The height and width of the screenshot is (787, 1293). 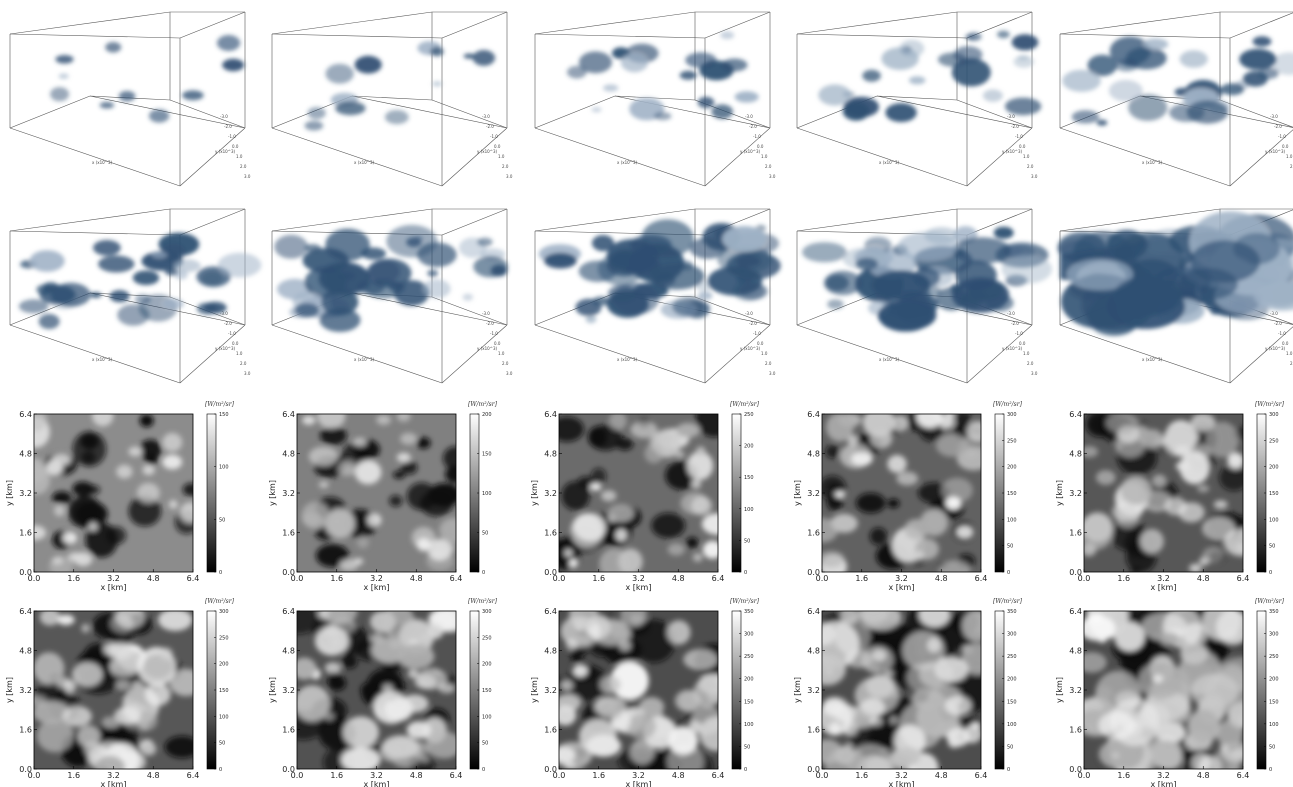 I want to click on x-tick-label: 4.8, so click(x=153, y=775).